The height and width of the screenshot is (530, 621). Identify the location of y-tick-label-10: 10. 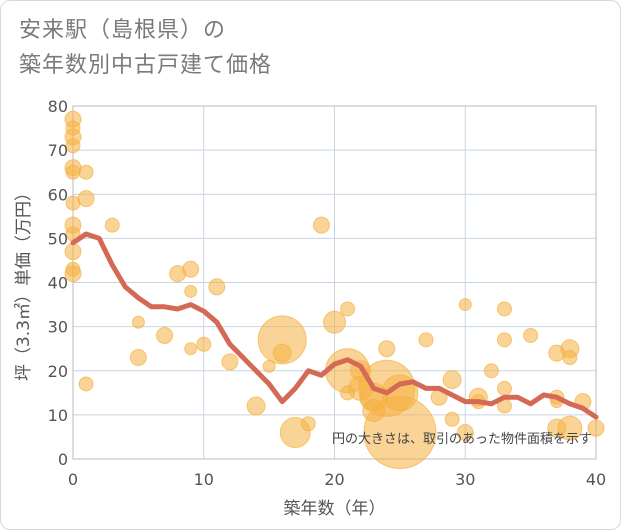
(58, 415).